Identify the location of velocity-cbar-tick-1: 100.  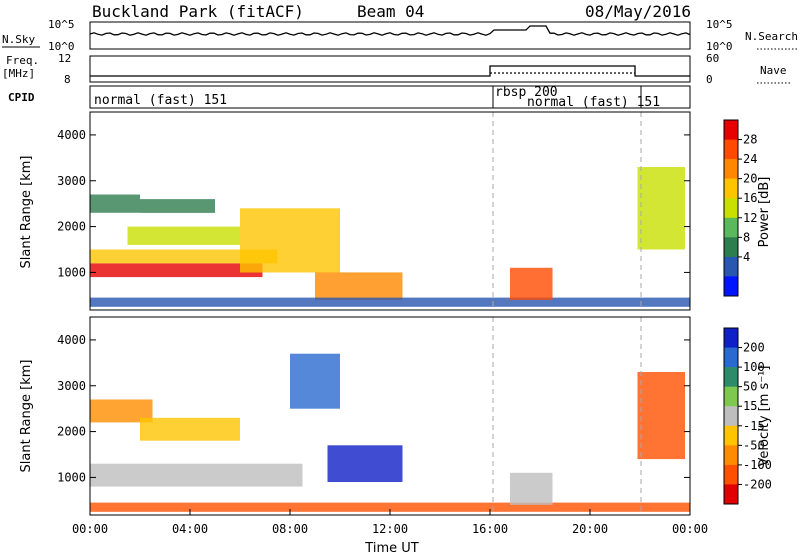
(754, 367).